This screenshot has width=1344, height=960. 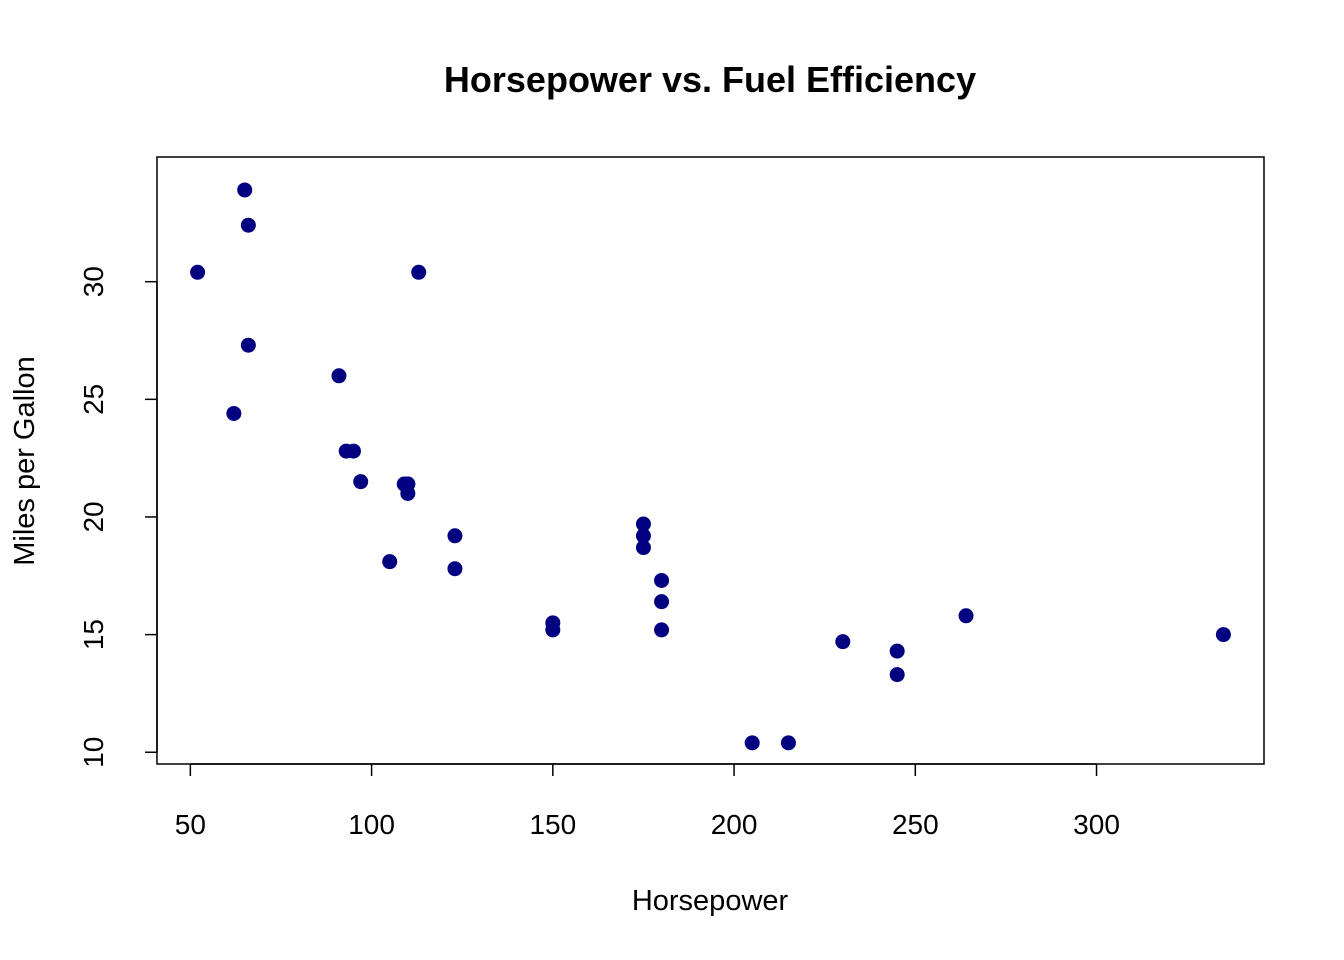 I want to click on x-tick-label: 200, so click(x=734, y=824).